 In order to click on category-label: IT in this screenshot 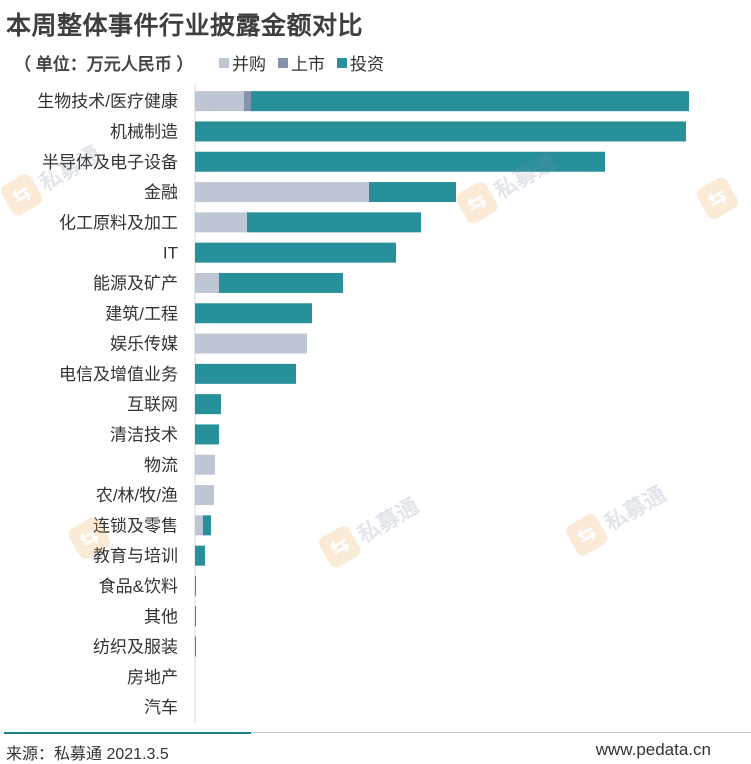, I will do `click(170, 253)`.